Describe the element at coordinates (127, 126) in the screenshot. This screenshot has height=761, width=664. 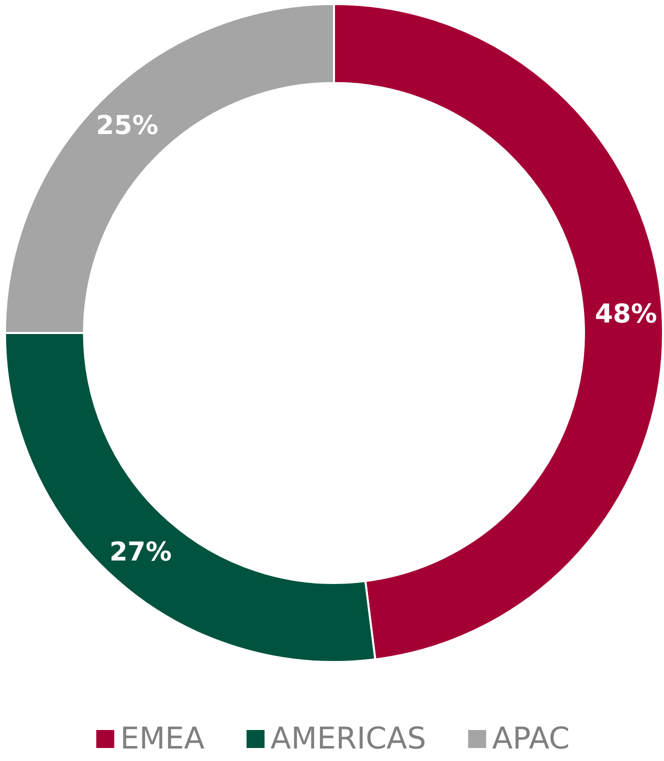
I see `data-label: 25%` at that location.